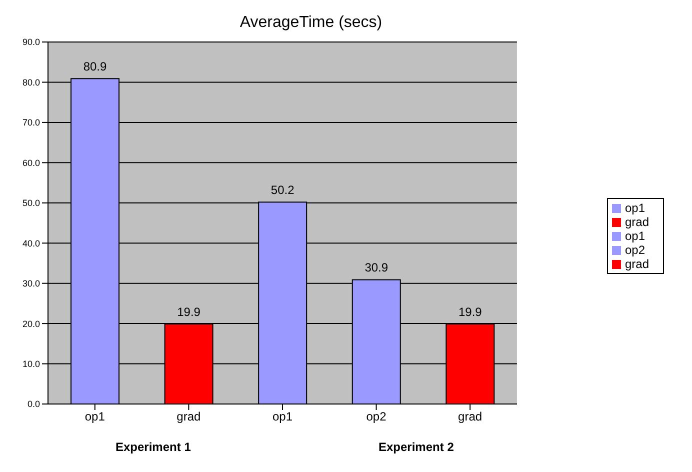 The width and height of the screenshot is (692, 472). I want to click on data-label: 30.9, so click(376, 267).